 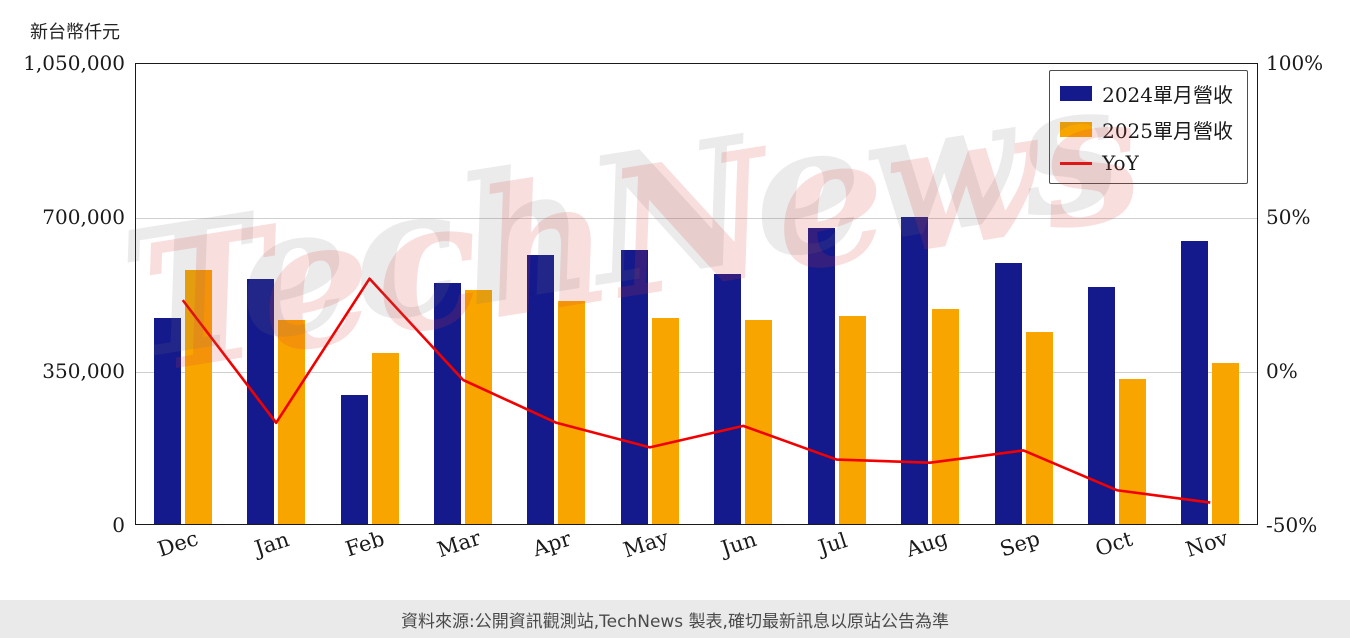 I want to click on bar-2025單月營收-apr, so click(x=572, y=412).